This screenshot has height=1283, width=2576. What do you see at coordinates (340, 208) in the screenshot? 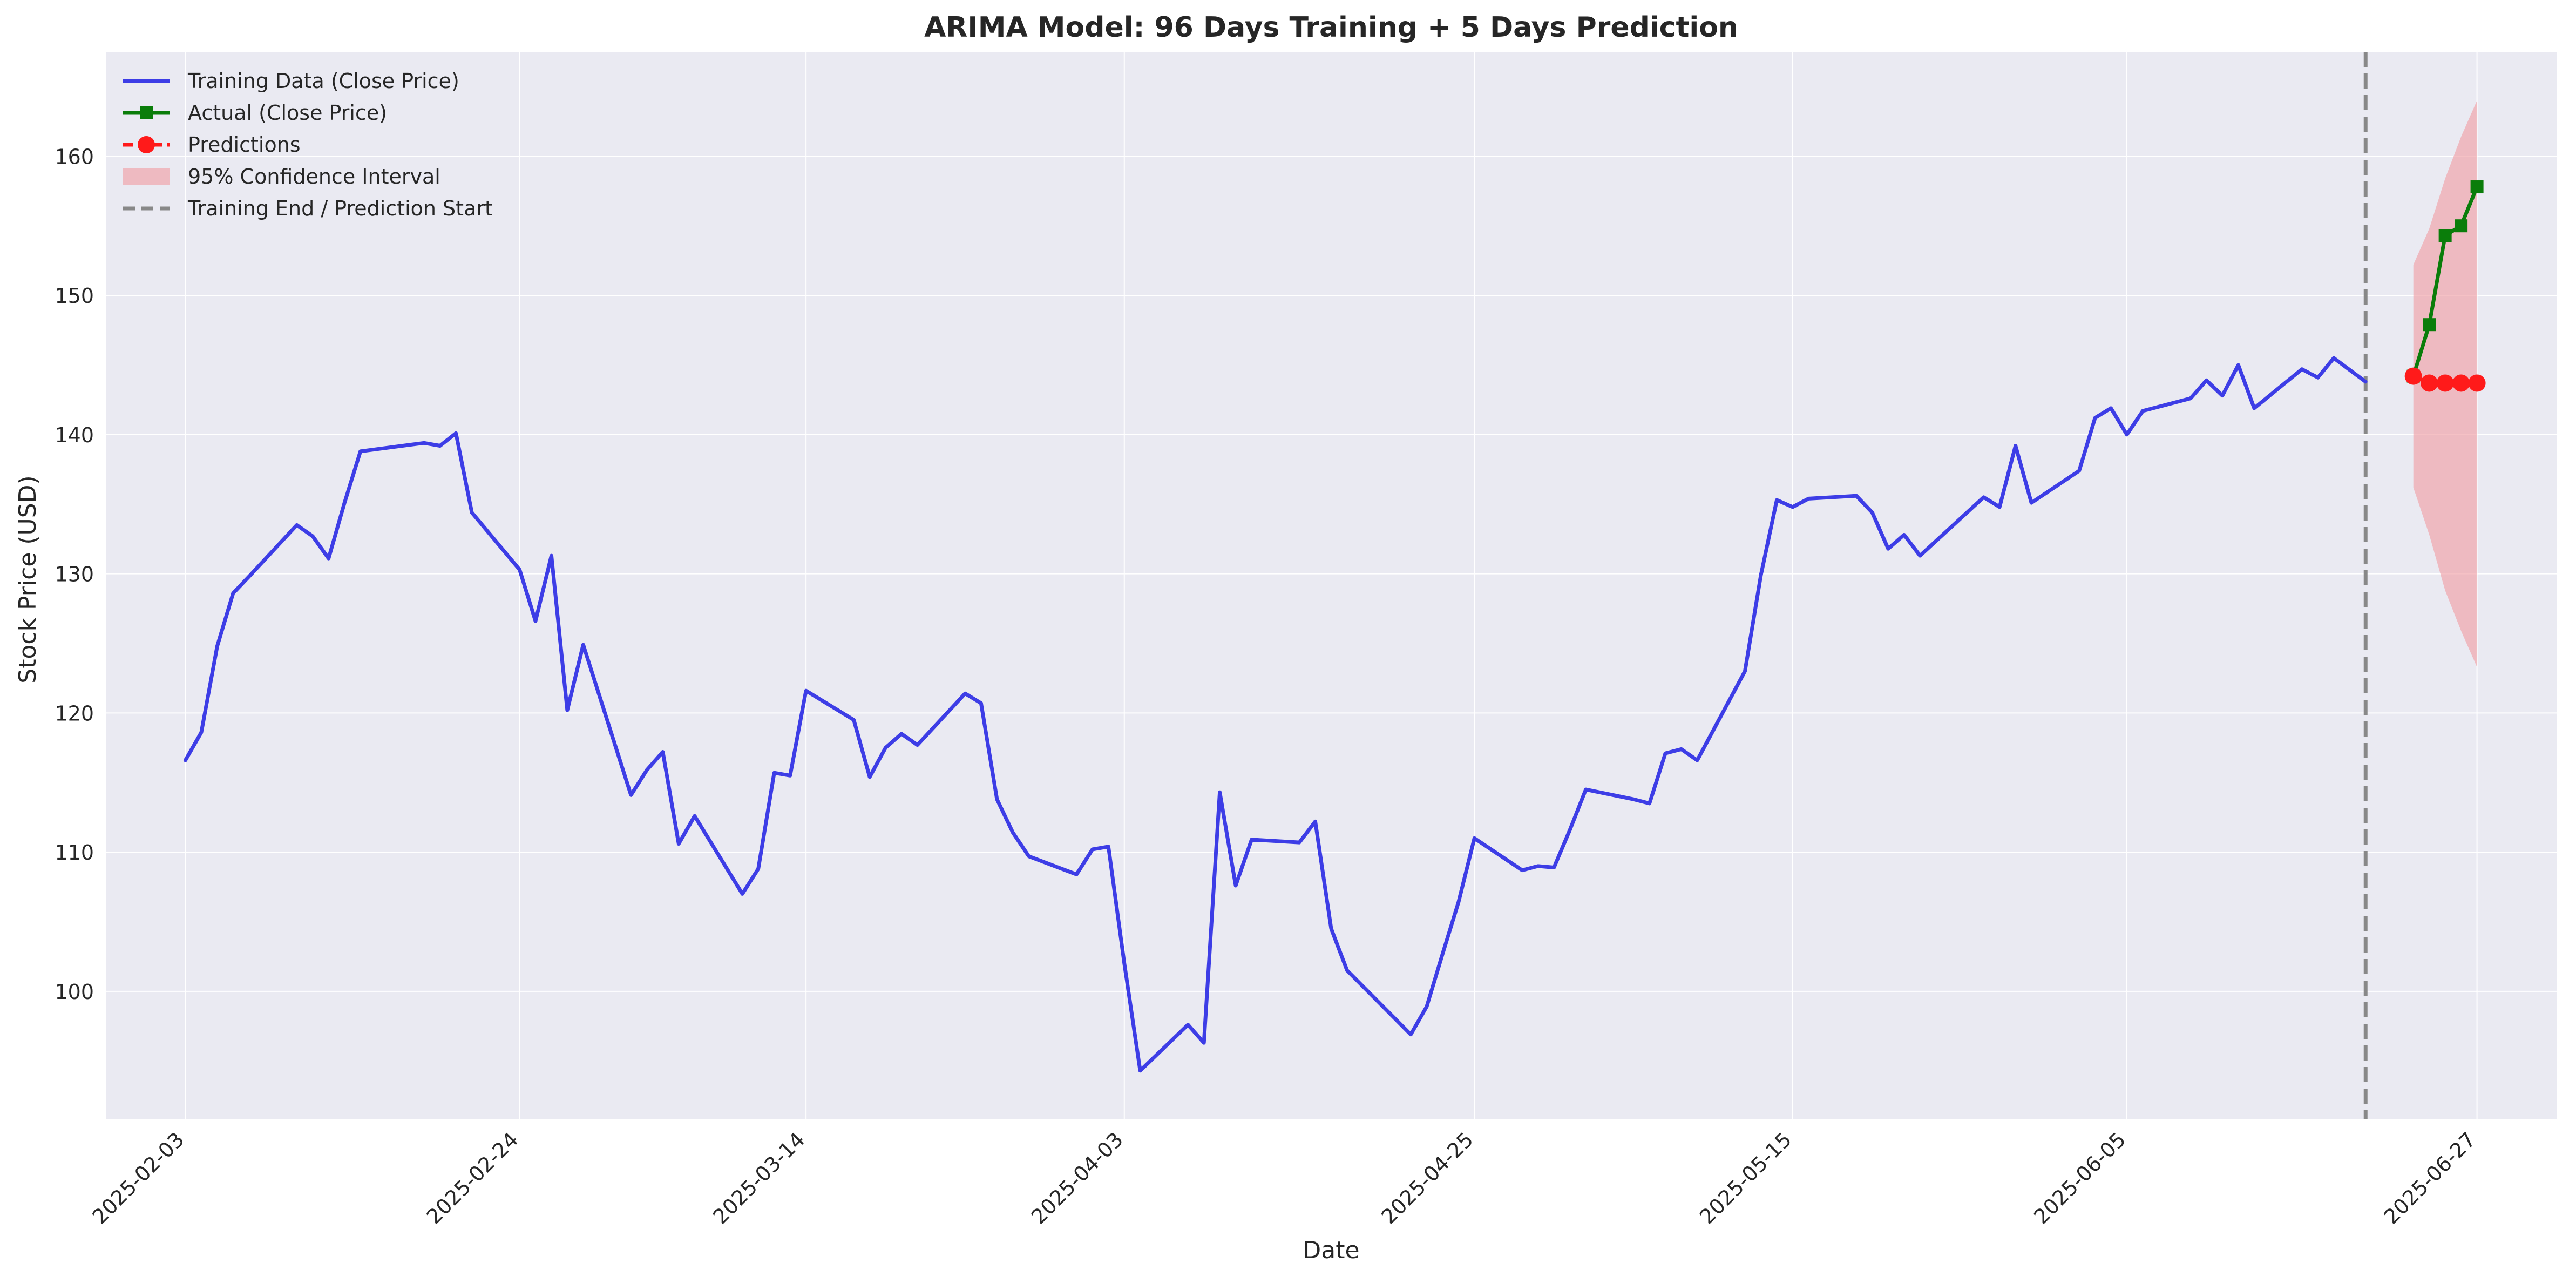
I see `legend-label: Training End / Prediction Start` at bounding box center [340, 208].